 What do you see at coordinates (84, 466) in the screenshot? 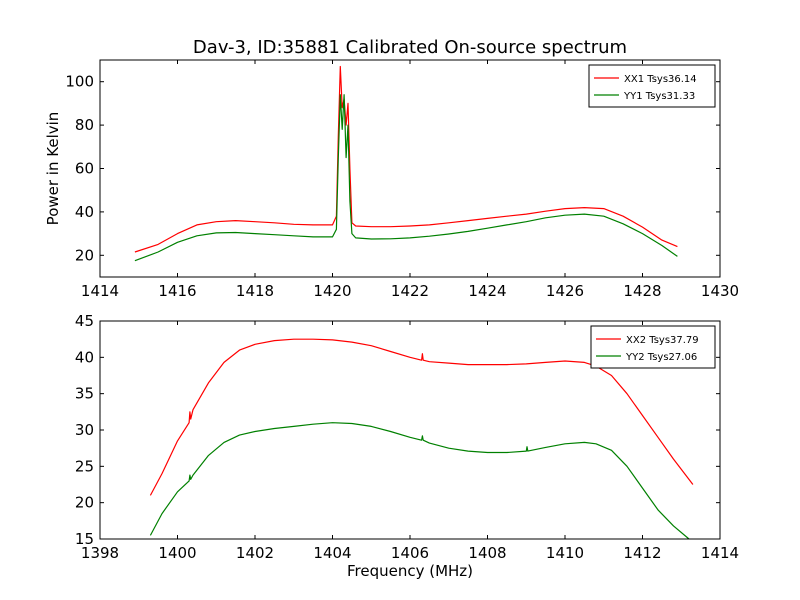
I see `y-tick-label: 25` at bounding box center [84, 466].